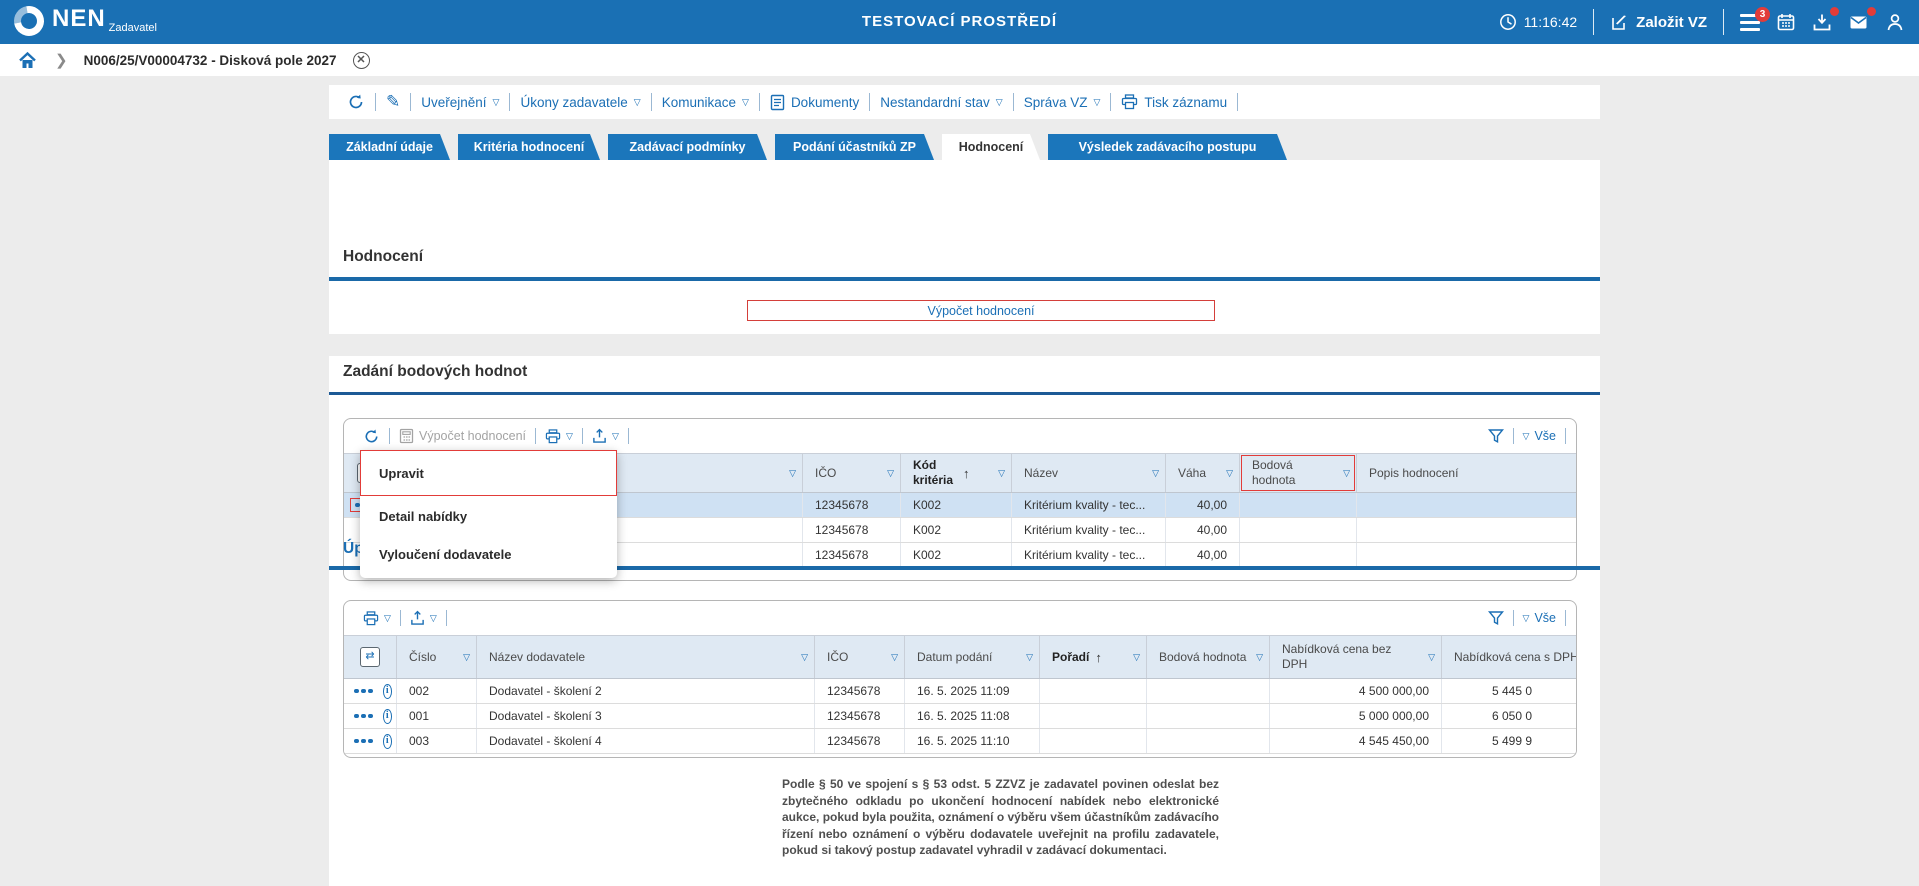  Describe the element at coordinates (1062, 102) in the screenshot. I see `menu-sprava-vz: Správa VZ ▽` at that location.